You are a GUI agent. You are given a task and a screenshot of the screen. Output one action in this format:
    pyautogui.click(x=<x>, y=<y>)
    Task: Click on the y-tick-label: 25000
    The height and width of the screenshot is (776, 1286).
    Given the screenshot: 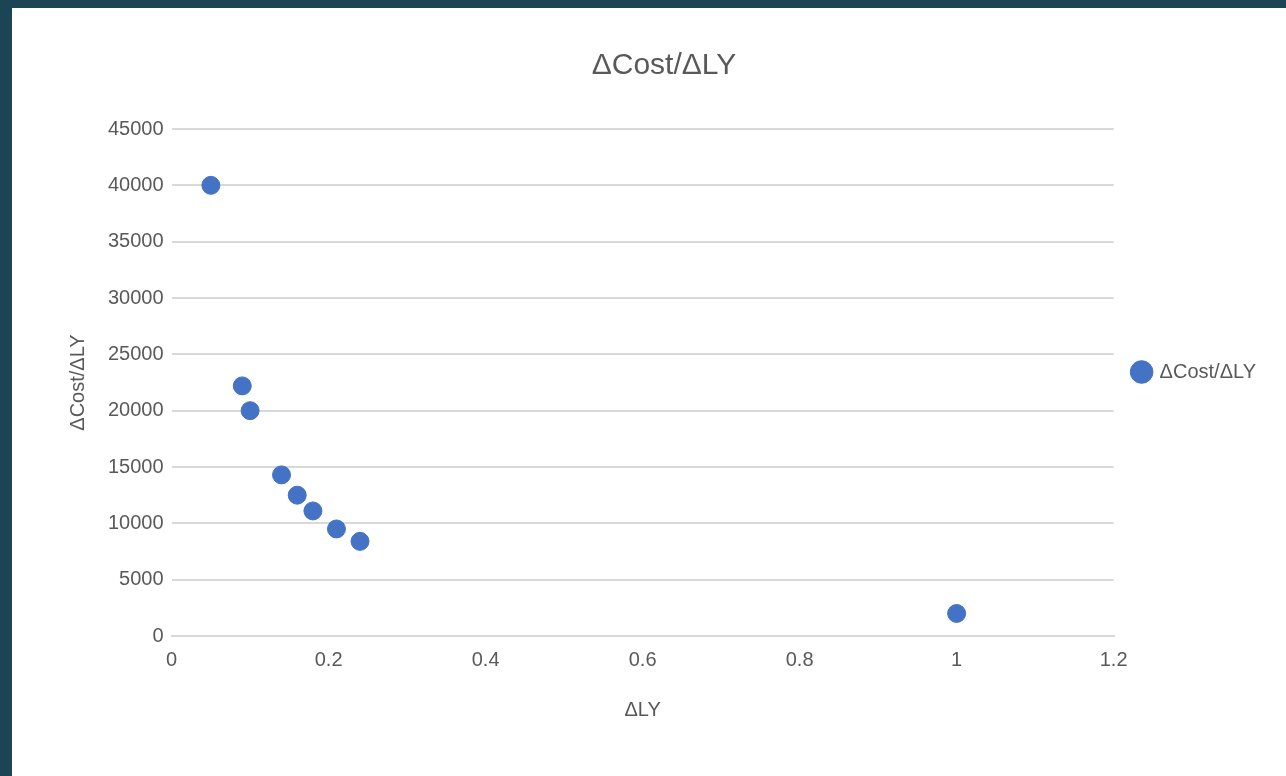 What is the action you would take?
    pyautogui.click(x=135, y=352)
    